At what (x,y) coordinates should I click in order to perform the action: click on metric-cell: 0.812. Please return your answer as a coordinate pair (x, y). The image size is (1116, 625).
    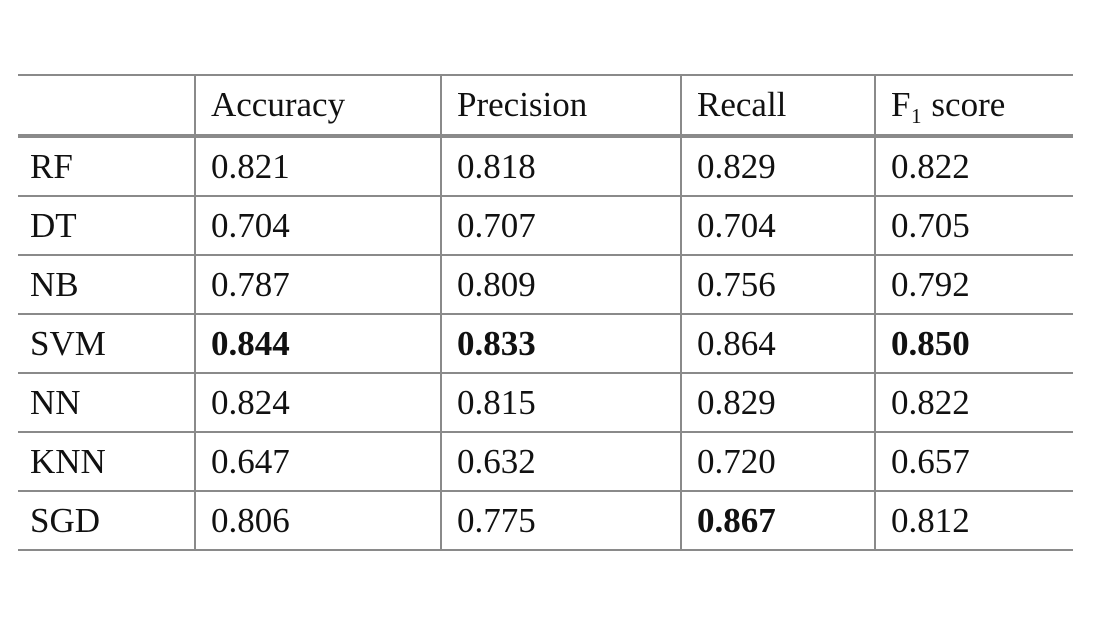
    Looking at the image, I should click on (973, 521).